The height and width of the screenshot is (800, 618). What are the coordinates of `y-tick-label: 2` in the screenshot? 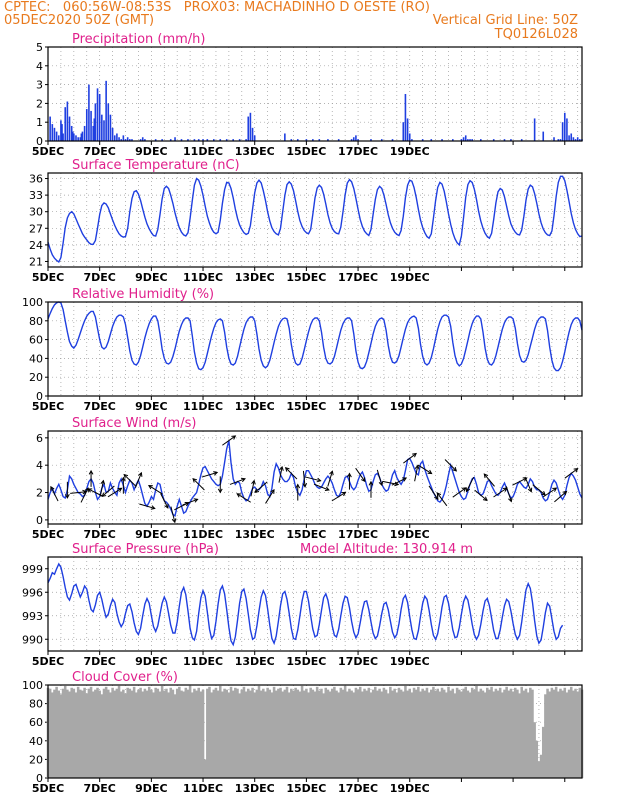 It's located at (39, 493).